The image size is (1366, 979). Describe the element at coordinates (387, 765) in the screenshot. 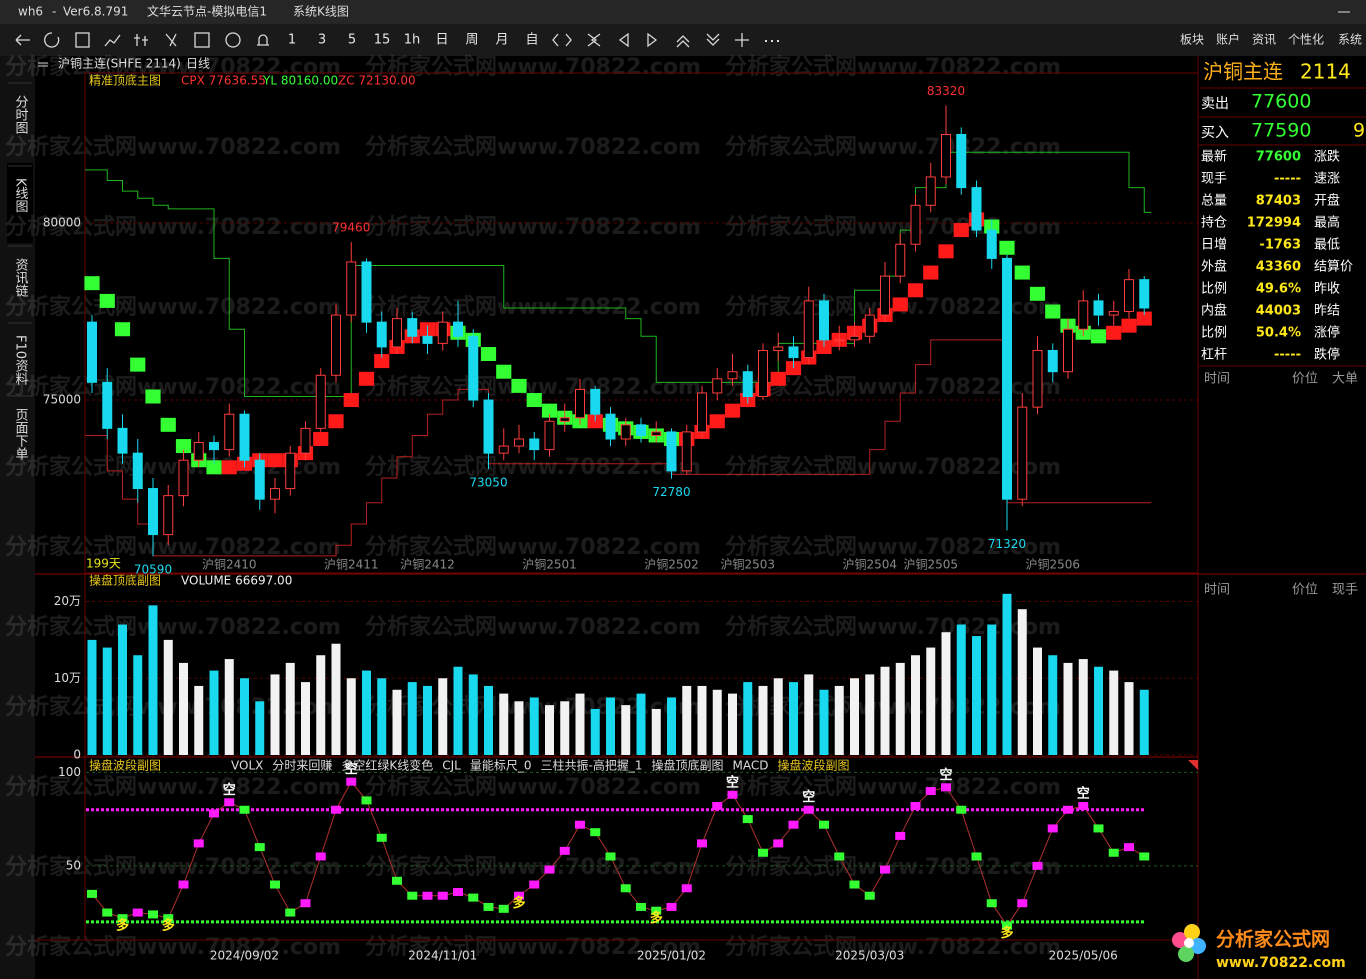

I see `indicator-tab: 多空红绿K线变色` at that location.